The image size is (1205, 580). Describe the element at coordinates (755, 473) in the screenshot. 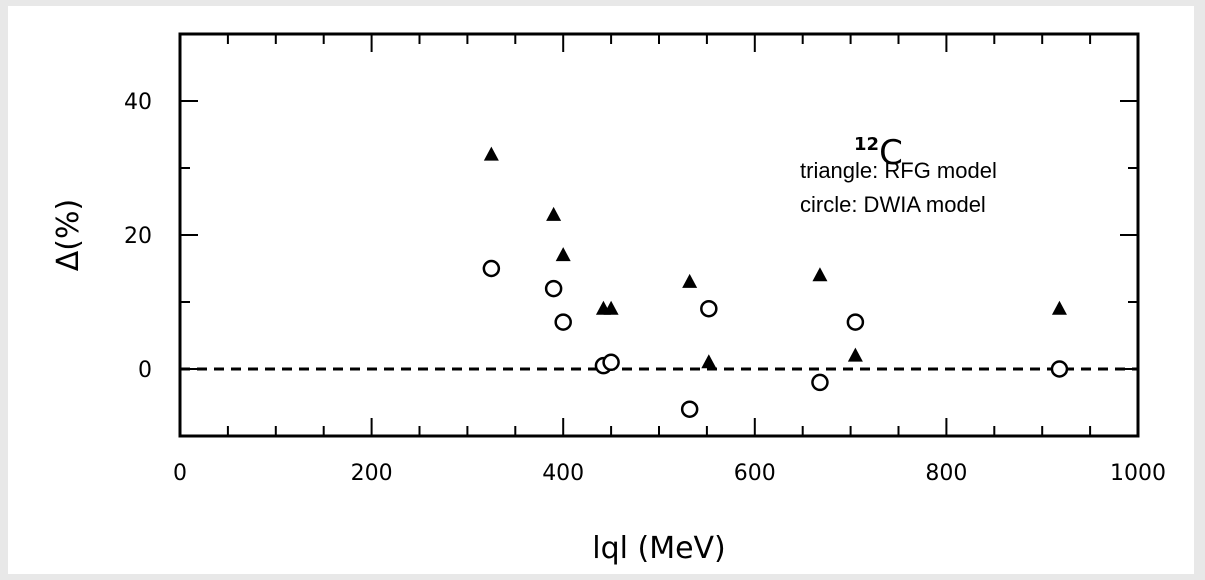

I see `x-tick-label: 600` at that location.